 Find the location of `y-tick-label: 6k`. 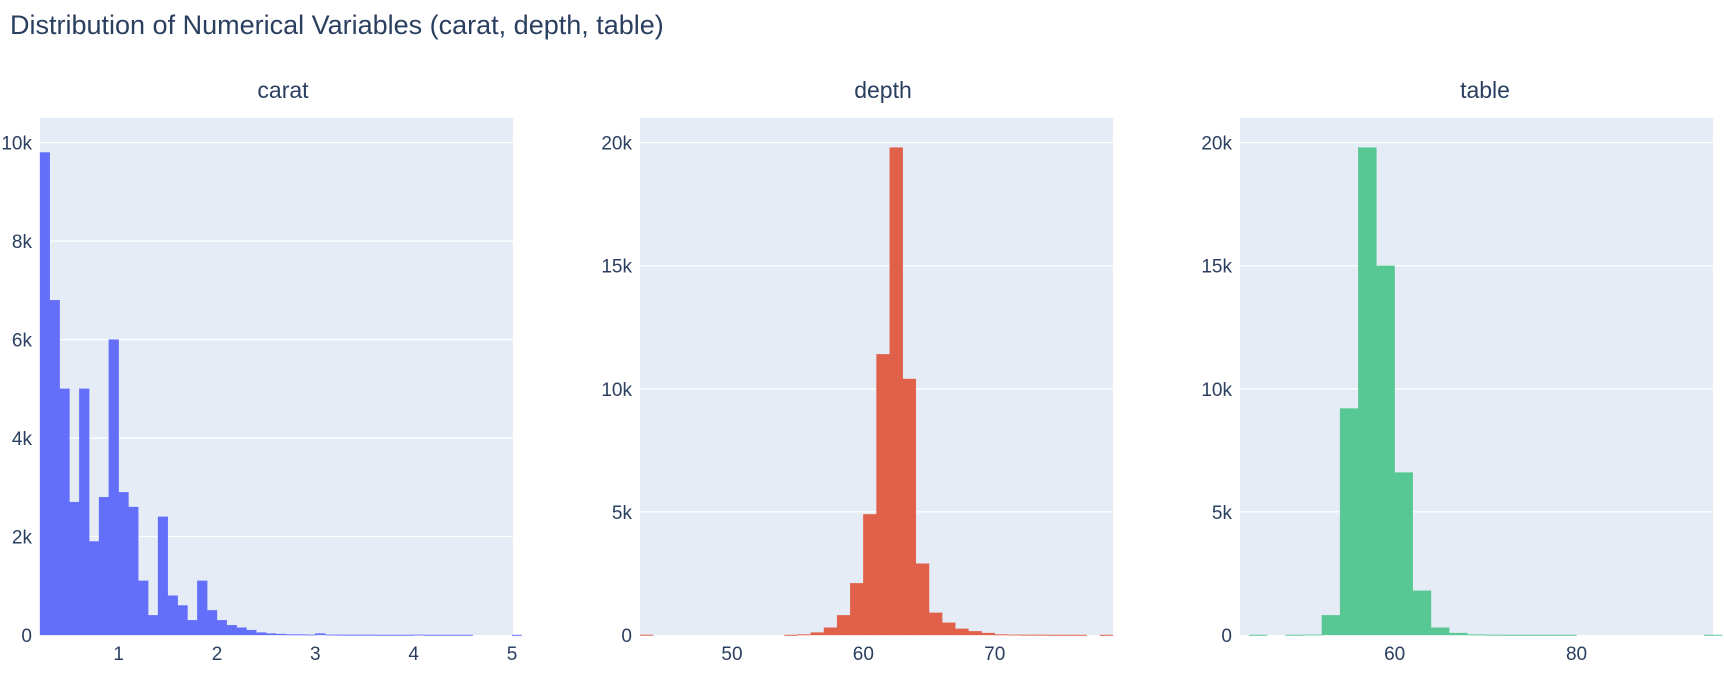

y-tick-label: 6k is located at coordinates (22, 341).